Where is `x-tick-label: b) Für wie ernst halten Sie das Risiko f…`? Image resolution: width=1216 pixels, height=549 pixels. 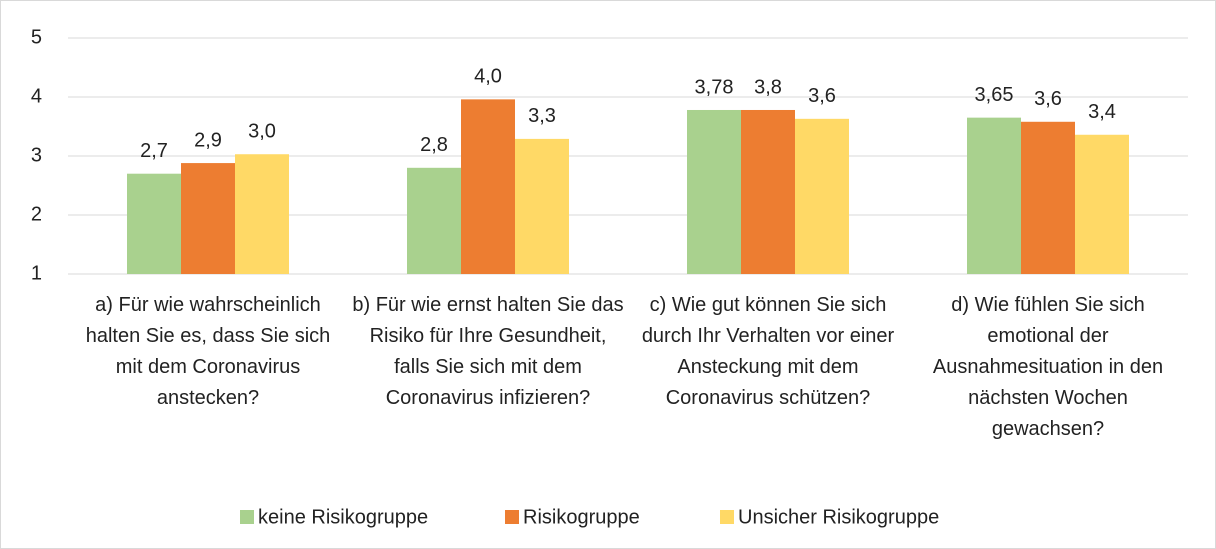 x-tick-label: b) Für wie ernst halten Sie das Risiko f… is located at coordinates (488, 351).